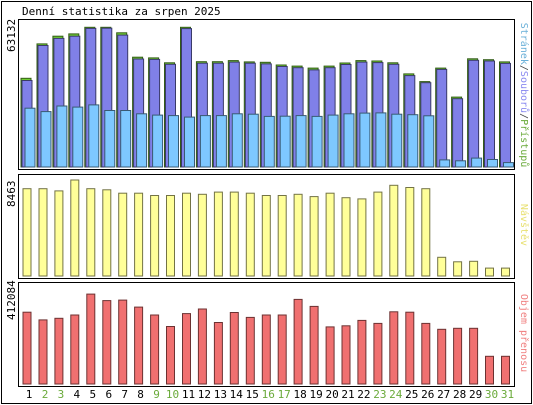 This screenshot has height=405, width=533. What do you see at coordinates (11, 194) in the screenshot?
I see `visits-max-label: 8463` at bounding box center [11, 194].